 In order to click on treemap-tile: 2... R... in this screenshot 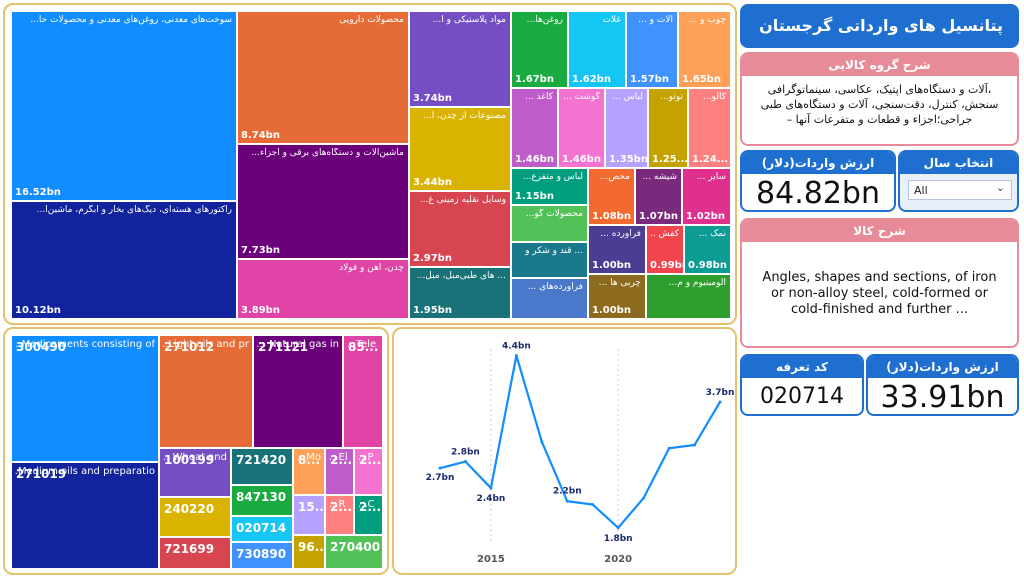, I will do `click(339, 515)`.